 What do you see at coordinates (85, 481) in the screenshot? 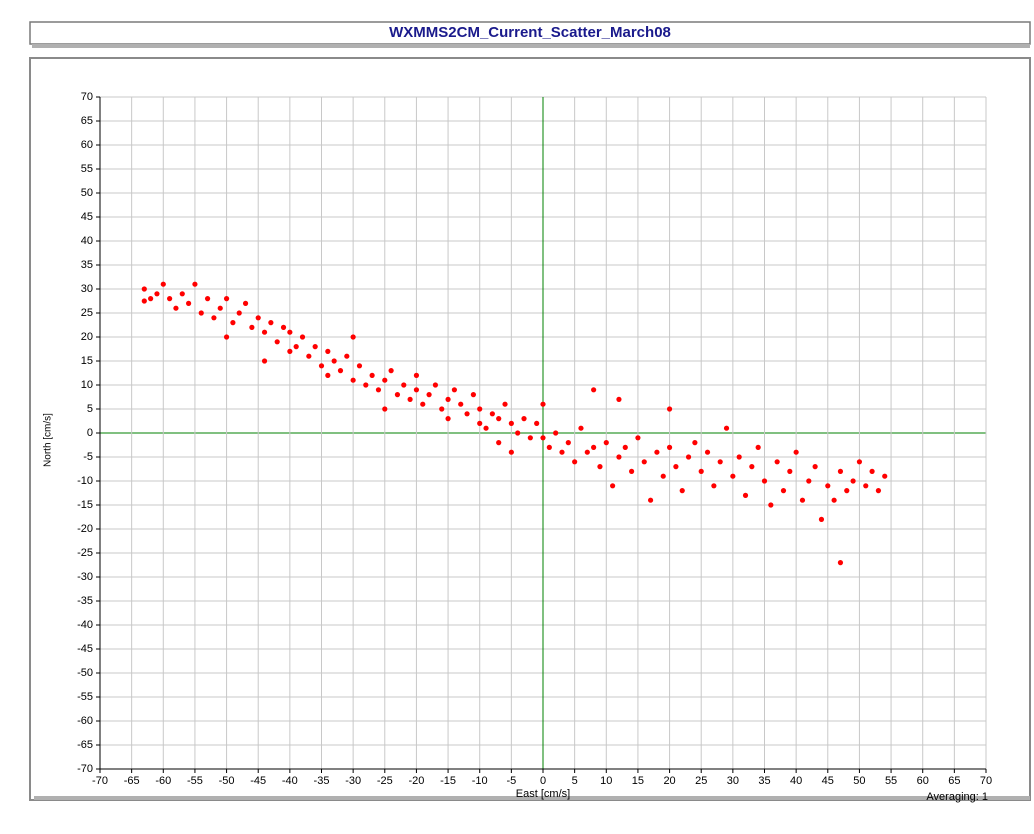
I see `y-tick-label: -10` at bounding box center [85, 481].